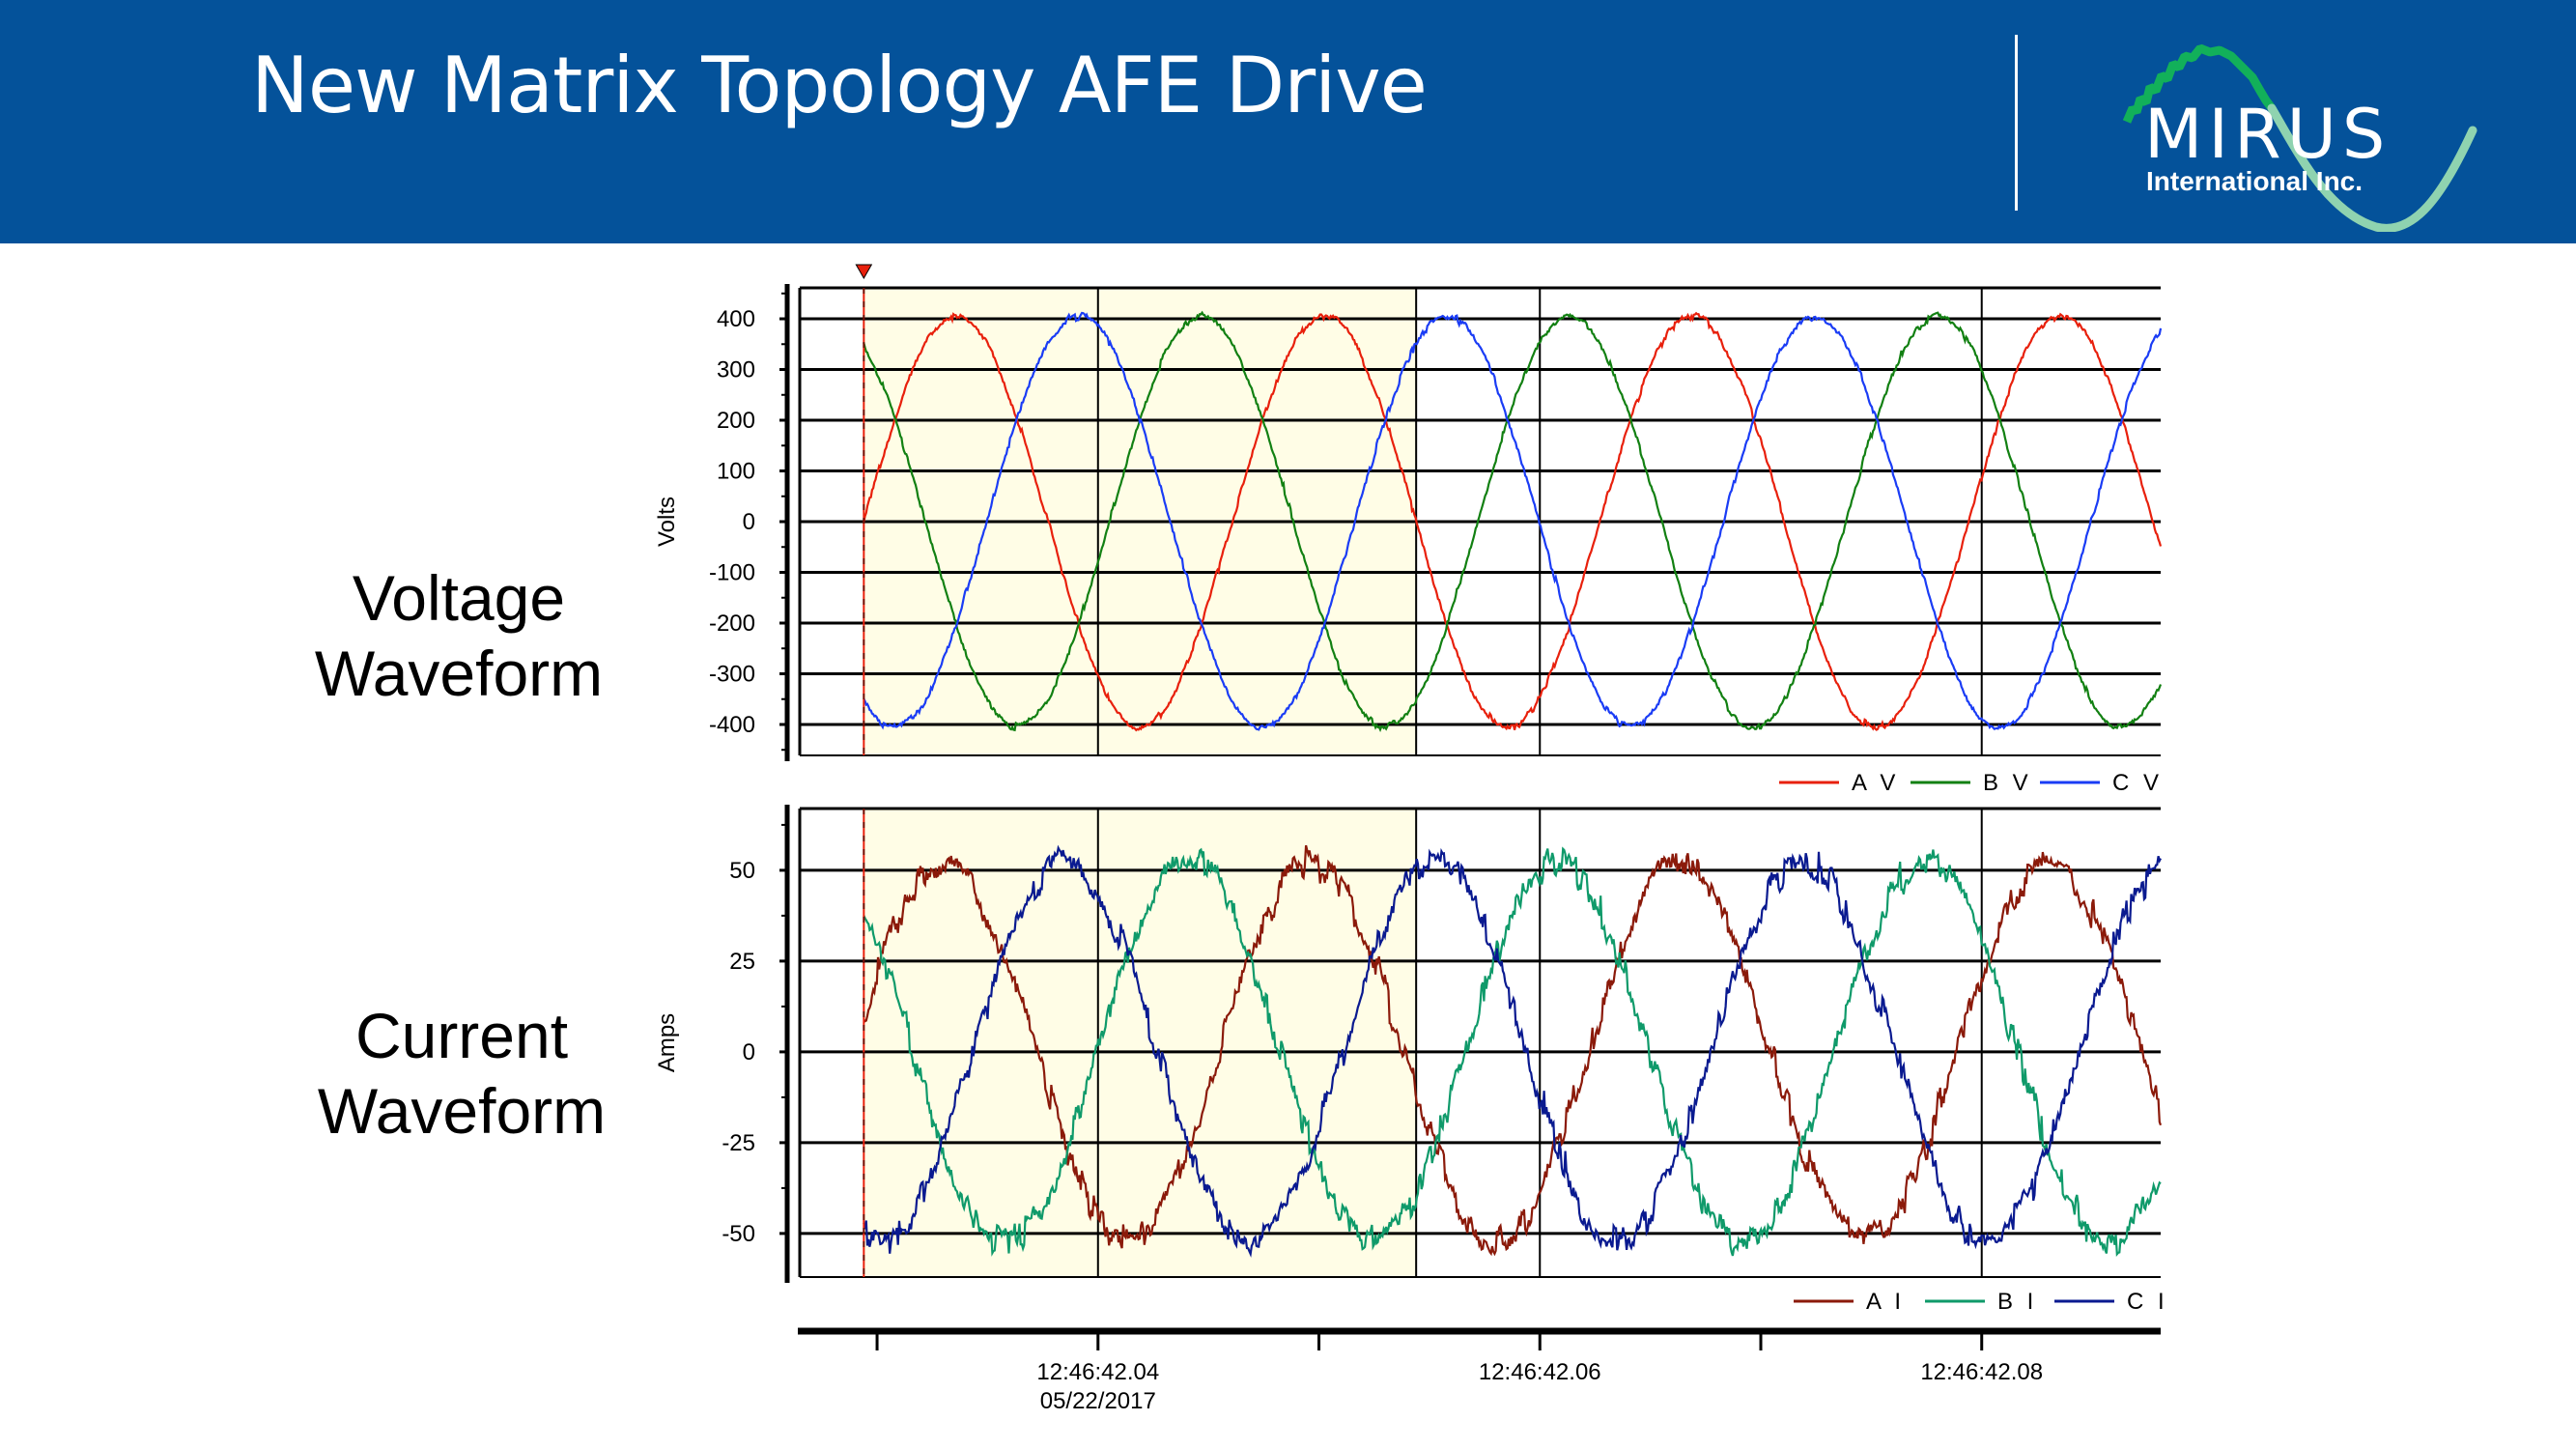 The image size is (2576, 1449). I want to click on y-tick-label: -200, so click(732, 624).